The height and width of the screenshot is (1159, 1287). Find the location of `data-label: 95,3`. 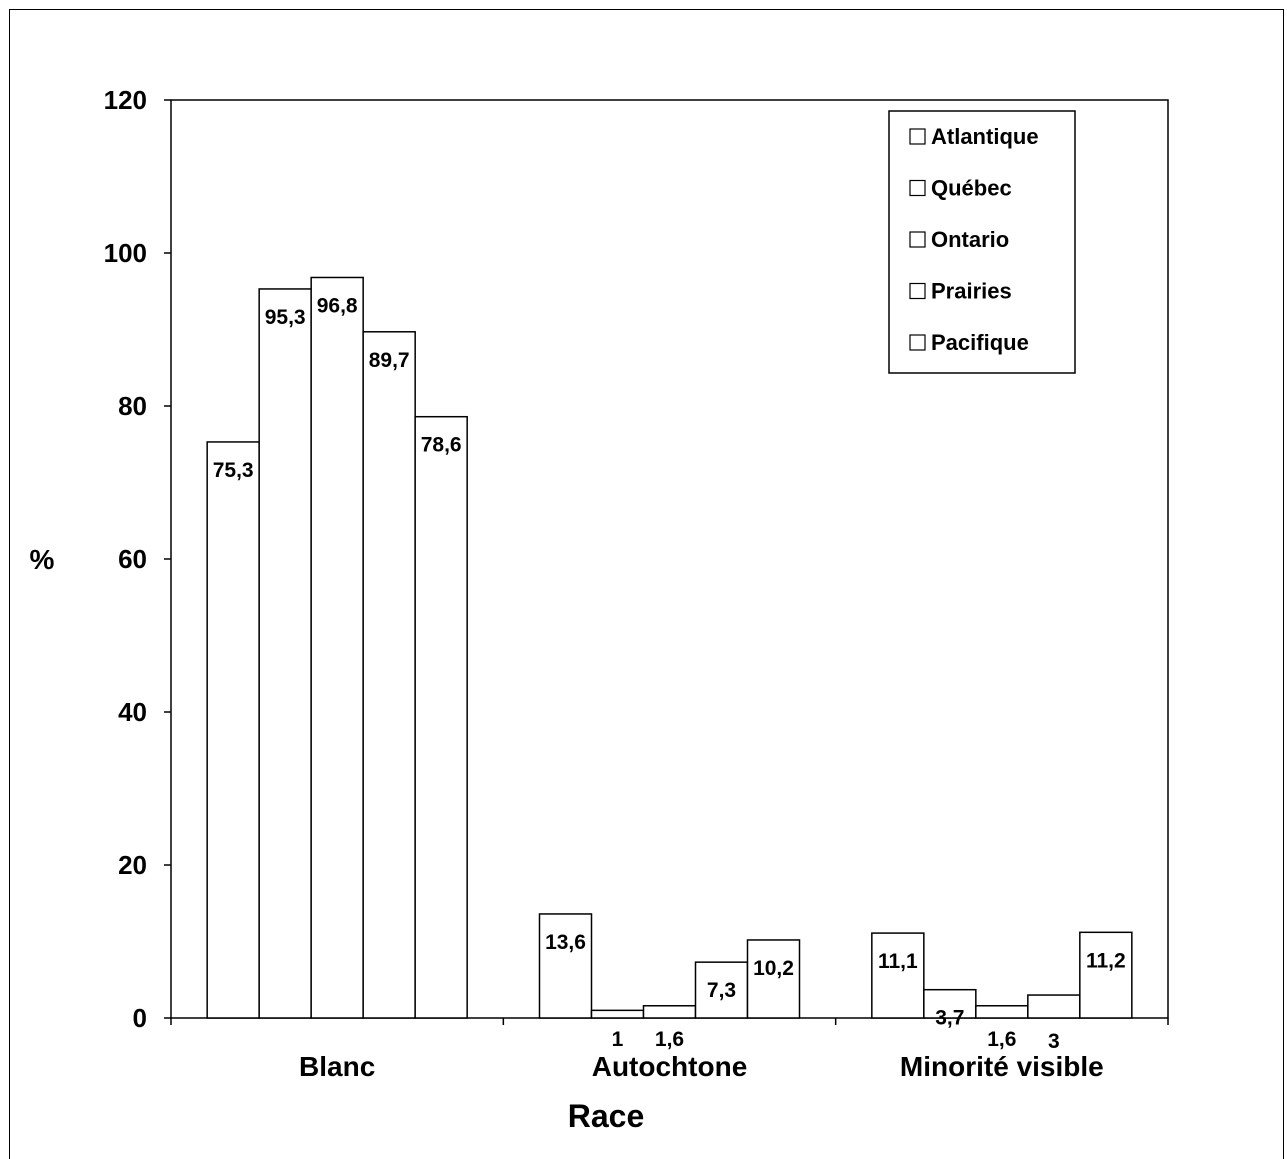

data-label: 95,3 is located at coordinates (285, 317).